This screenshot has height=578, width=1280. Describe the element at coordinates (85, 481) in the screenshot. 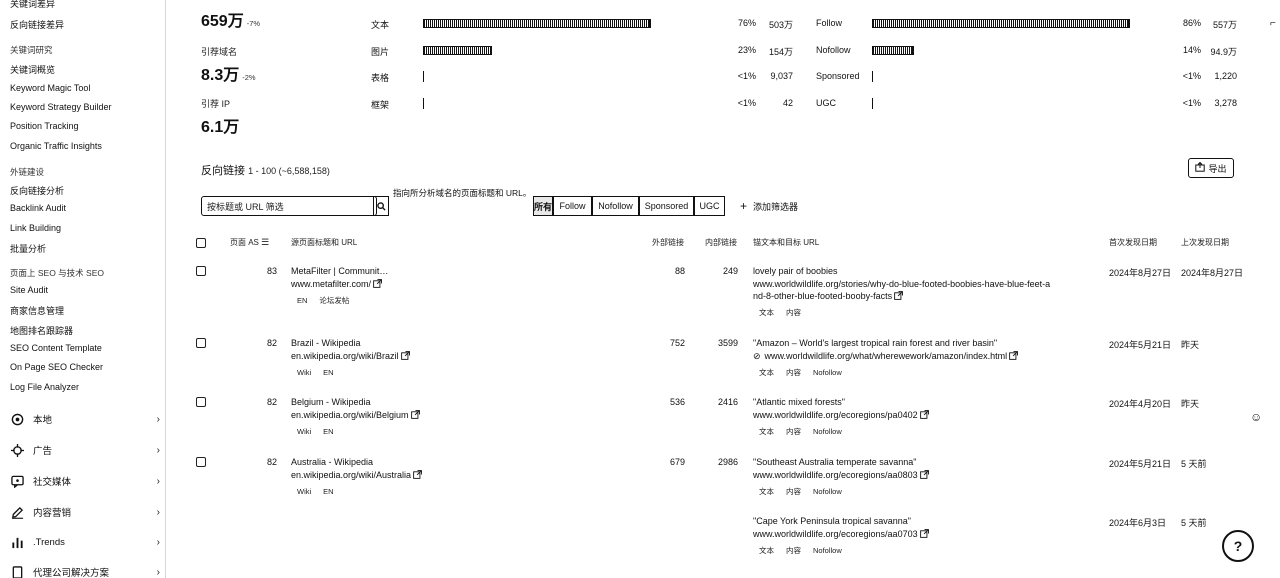

I see `sidebar-nav-social-media: 社交媒体 ›` at that location.